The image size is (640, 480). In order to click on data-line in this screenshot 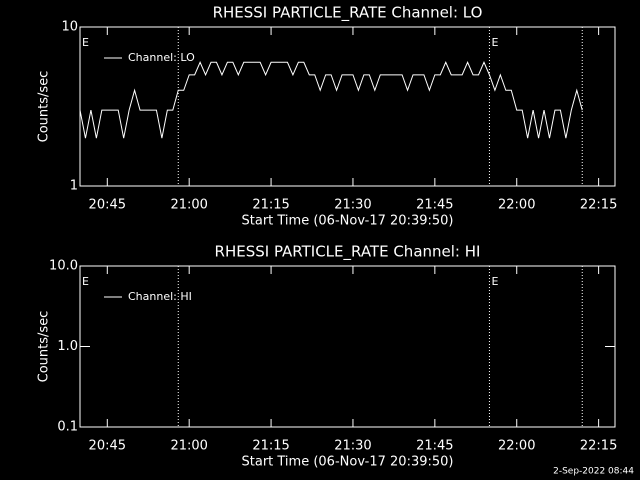, I will do `click(331, 100)`.